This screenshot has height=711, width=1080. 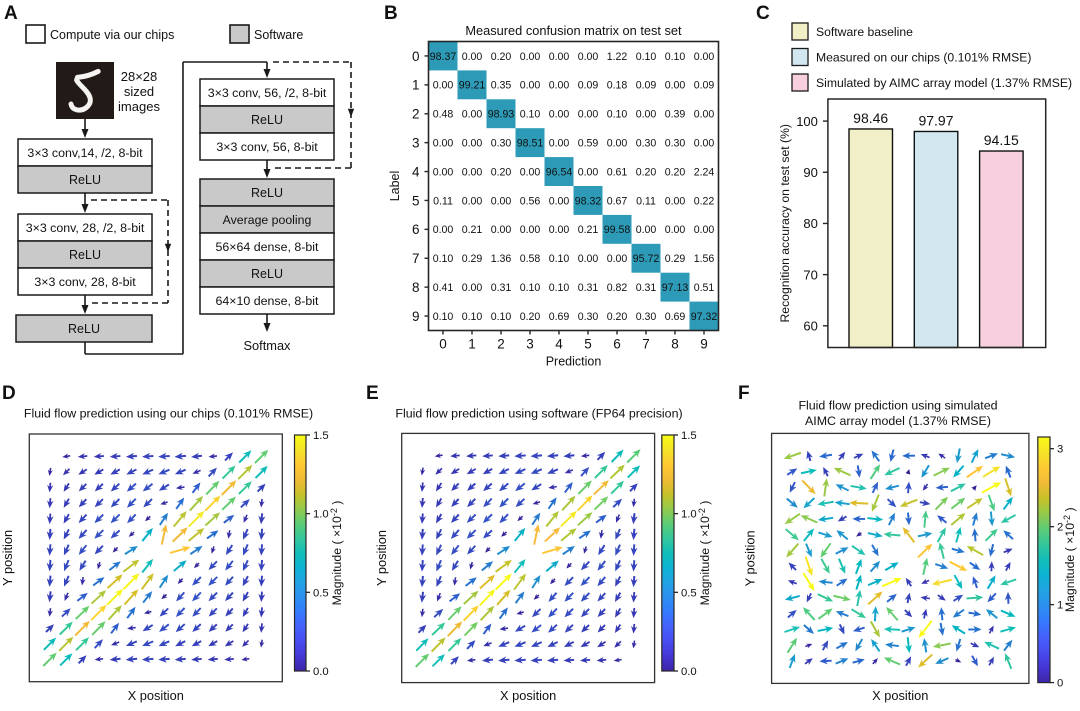 What do you see at coordinates (897, 405) in the screenshot?
I see `svg-text:Fluid flow prediction using si: Fluid flow prediction using simulated` at bounding box center [897, 405].